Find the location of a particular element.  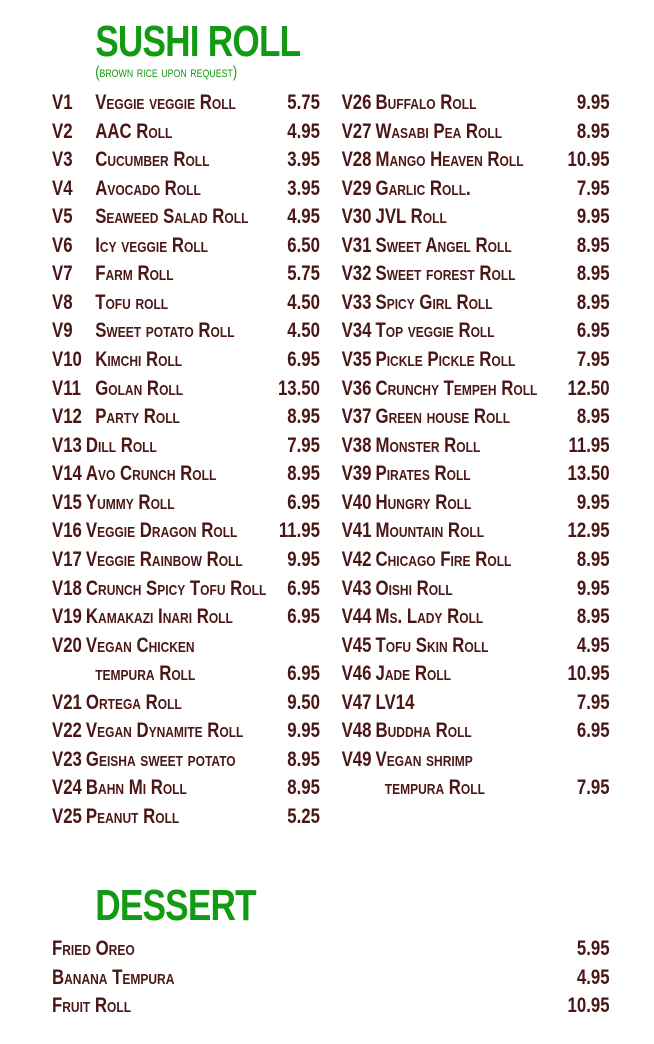

item-price: 6.50 is located at coordinates (303, 245).